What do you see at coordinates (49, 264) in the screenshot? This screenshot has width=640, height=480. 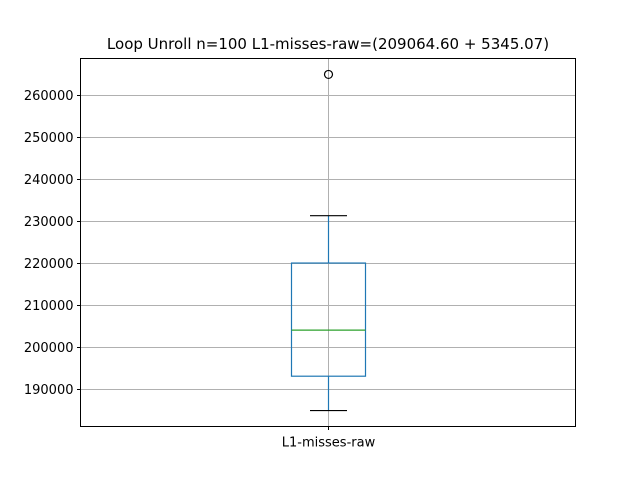 I see `y-tick-label: 220000` at bounding box center [49, 264].